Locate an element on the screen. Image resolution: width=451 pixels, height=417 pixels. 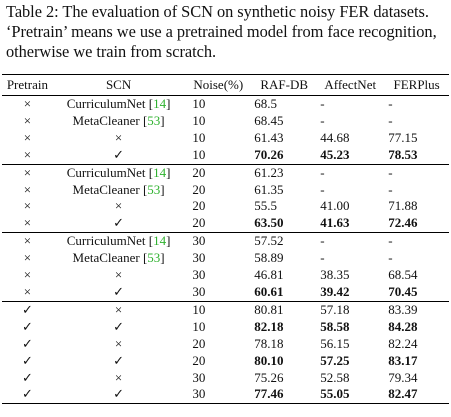
cell-rafdb: 63.50 is located at coordinates (269, 223).